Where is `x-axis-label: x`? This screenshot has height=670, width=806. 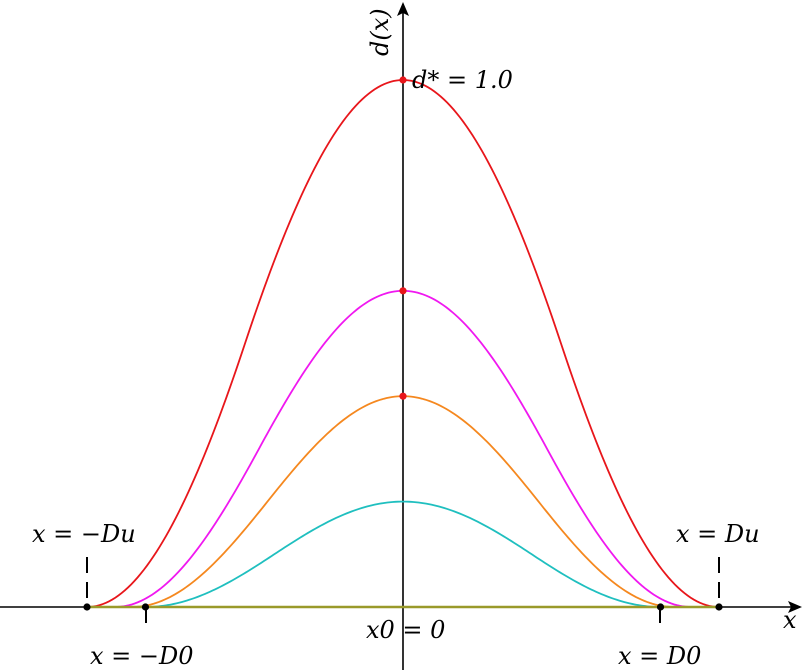 x-axis-label: x is located at coordinates (790, 620).